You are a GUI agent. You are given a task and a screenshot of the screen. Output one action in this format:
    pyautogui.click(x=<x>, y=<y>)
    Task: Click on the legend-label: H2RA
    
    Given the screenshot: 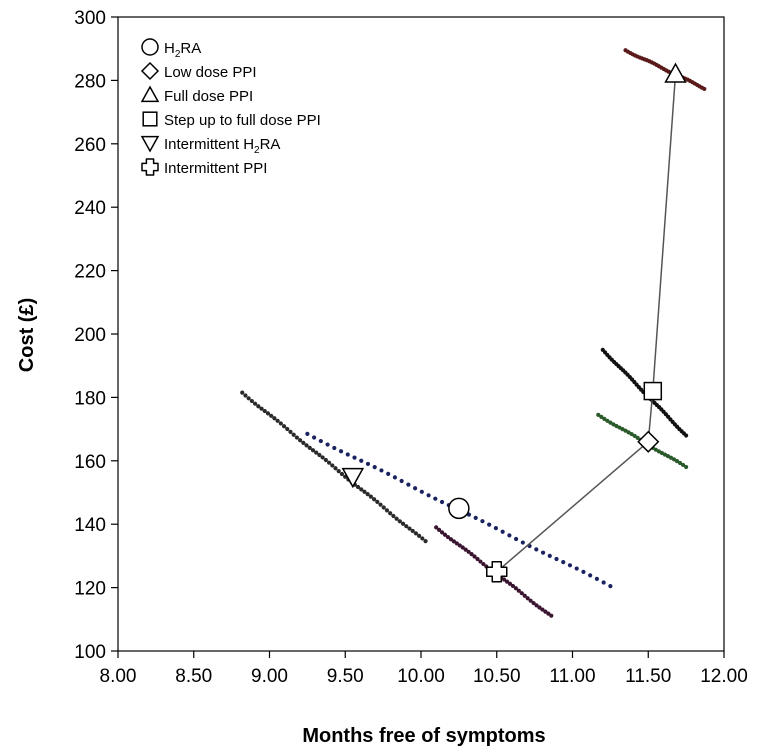 What is the action you would take?
    pyautogui.click(x=182, y=50)
    